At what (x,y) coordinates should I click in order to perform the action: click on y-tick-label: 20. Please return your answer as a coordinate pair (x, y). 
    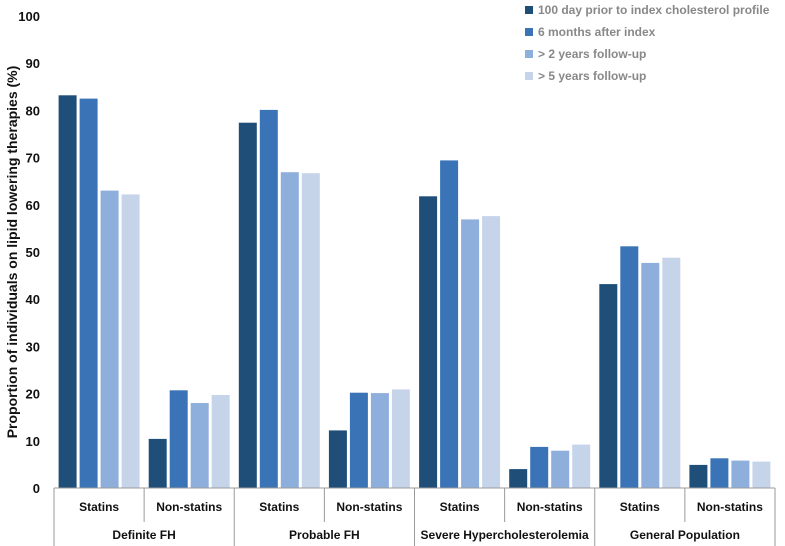
    Looking at the image, I should click on (33, 394).